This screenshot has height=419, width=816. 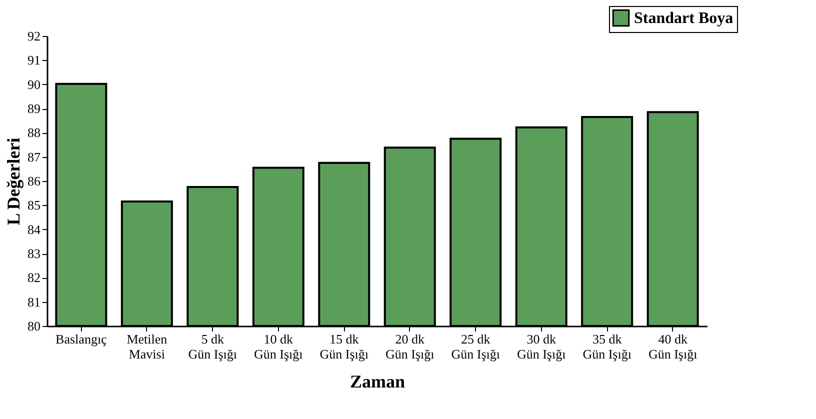 I want to click on x-tick-label: 40 dk Gün Işığı, so click(x=673, y=347).